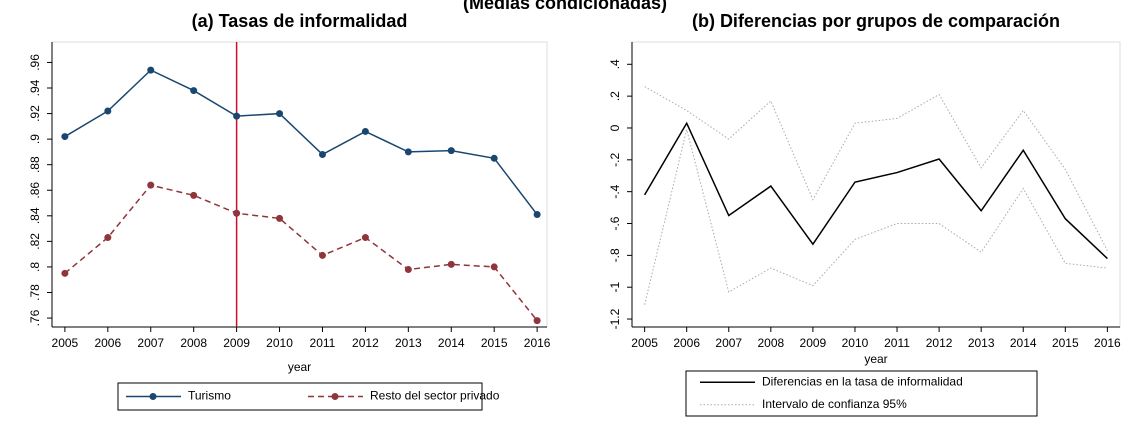 The image size is (1130, 425). I want to click on panel-title: (a) Tasas de informalidad, so click(300, 21).